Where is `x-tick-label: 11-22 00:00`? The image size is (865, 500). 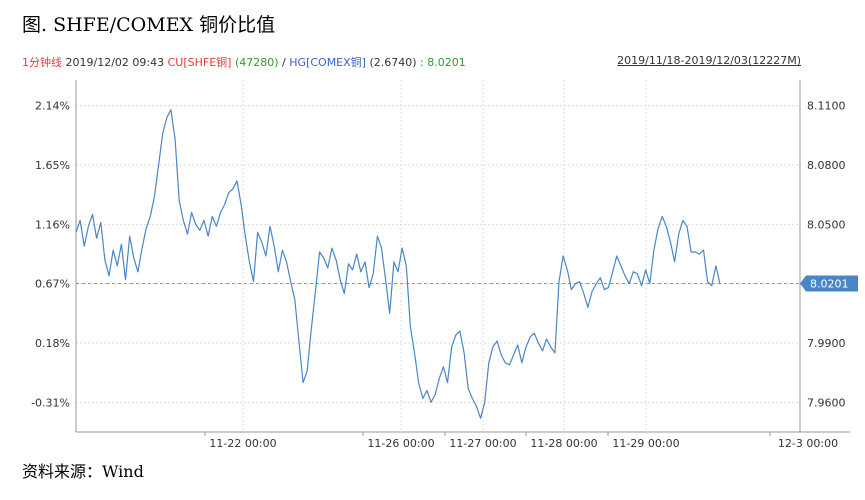
x-tick-label: 11-22 00:00 is located at coordinates (242, 443).